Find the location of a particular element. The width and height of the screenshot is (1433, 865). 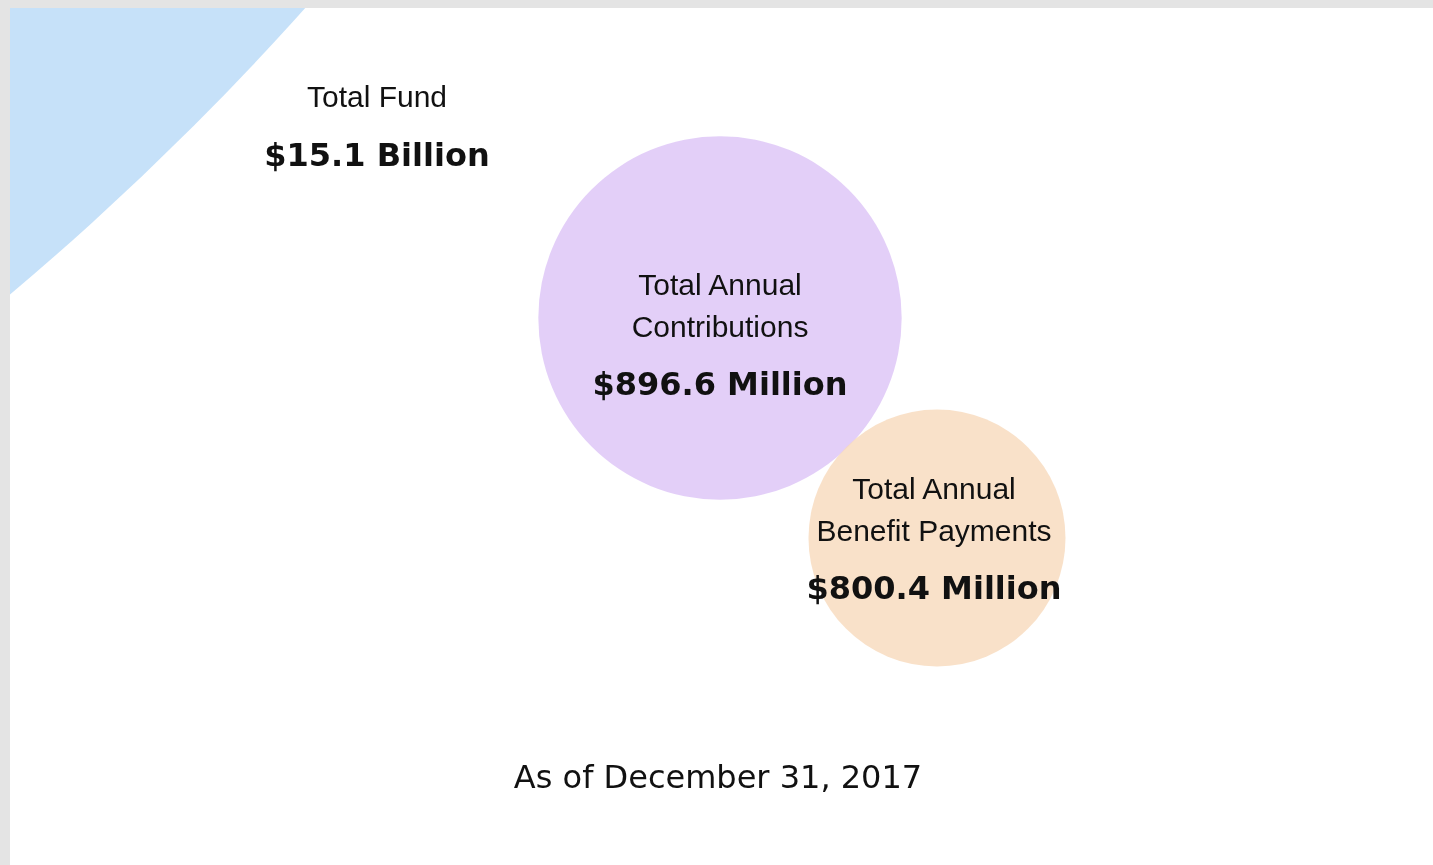

category-label: Total Fund is located at coordinates (377, 96).